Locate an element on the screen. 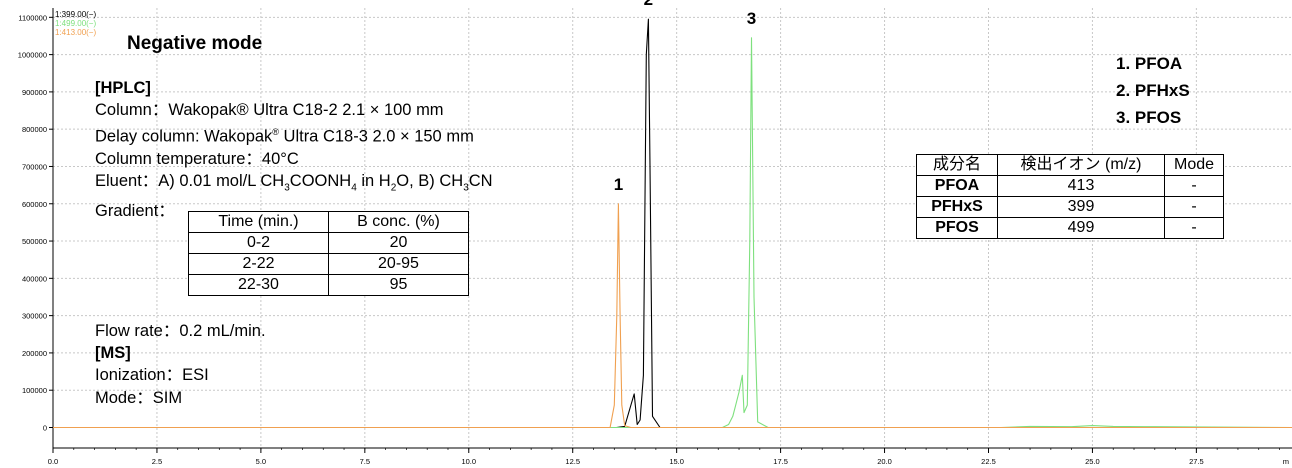 The image size is (1292, 468). x-tick-label: 25.0 is located at coordinates (1092, 461).